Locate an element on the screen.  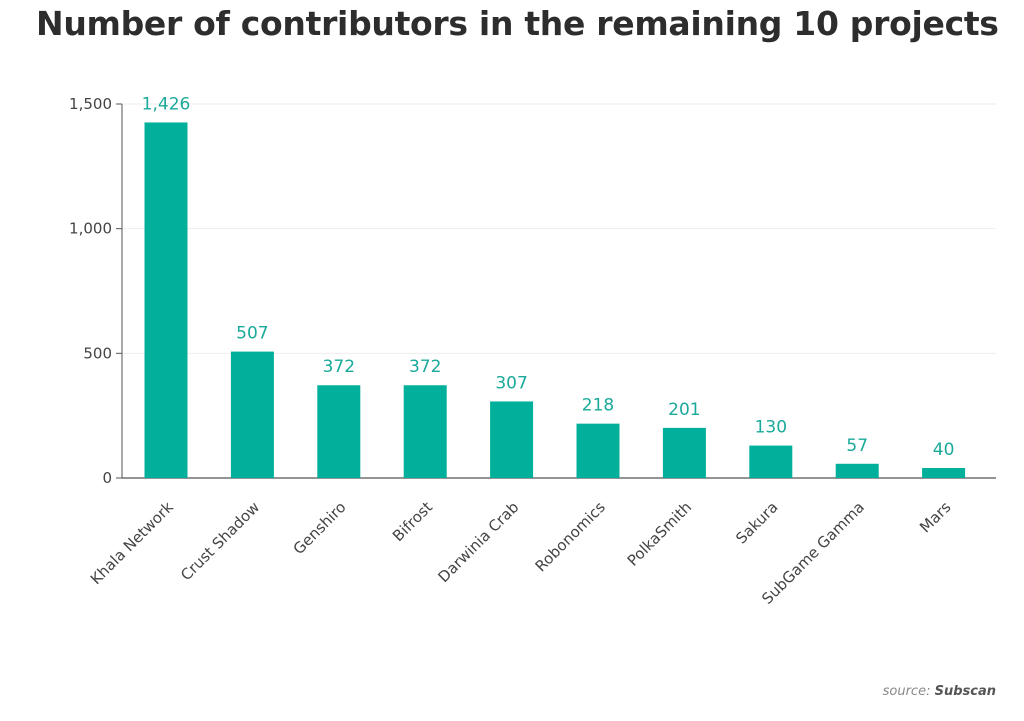
x-tick-label: Crust Shadow is located at coordinates (220, 541).